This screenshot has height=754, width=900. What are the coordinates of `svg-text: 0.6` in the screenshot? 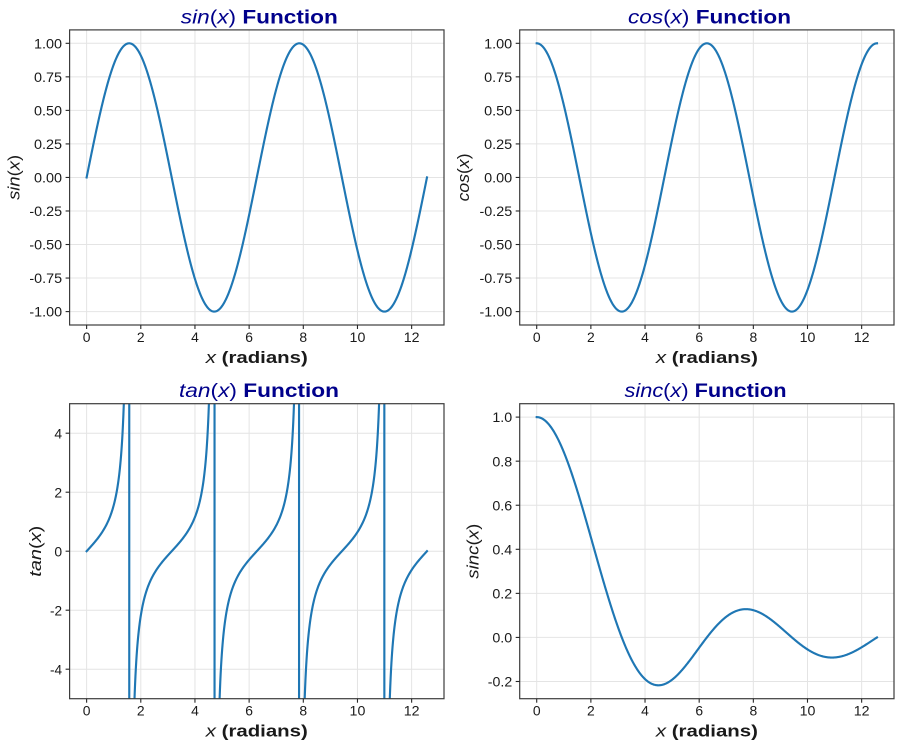 It's located at (502, 505).